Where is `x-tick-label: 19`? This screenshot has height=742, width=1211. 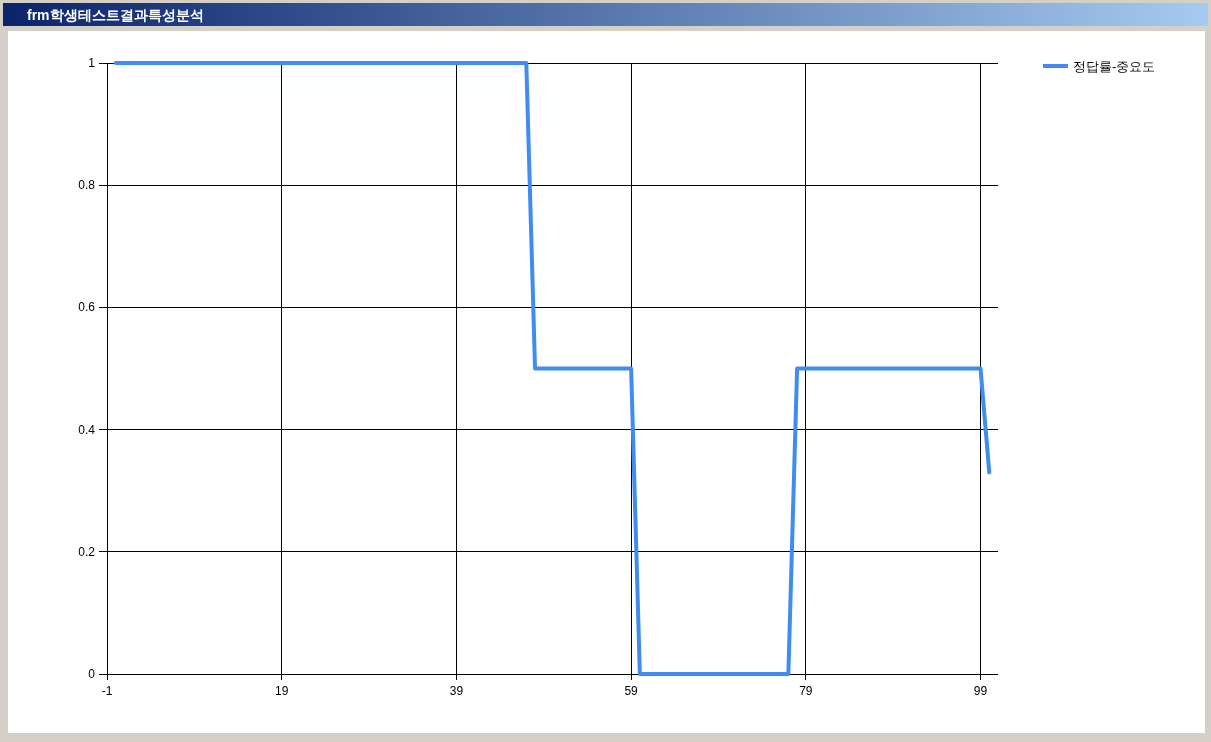
x-tick-label: 19 is located at coordinates (282, 691).